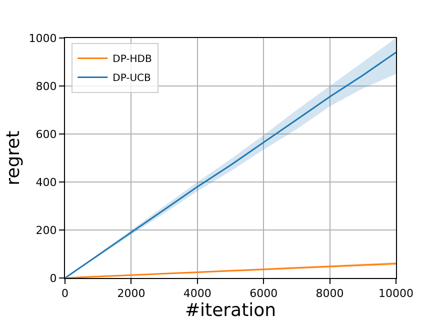 The image size is (436, 327). Describe the element at coordinates (65, 293) in the screenshot. I see `x-tick-label: 0` at that location.